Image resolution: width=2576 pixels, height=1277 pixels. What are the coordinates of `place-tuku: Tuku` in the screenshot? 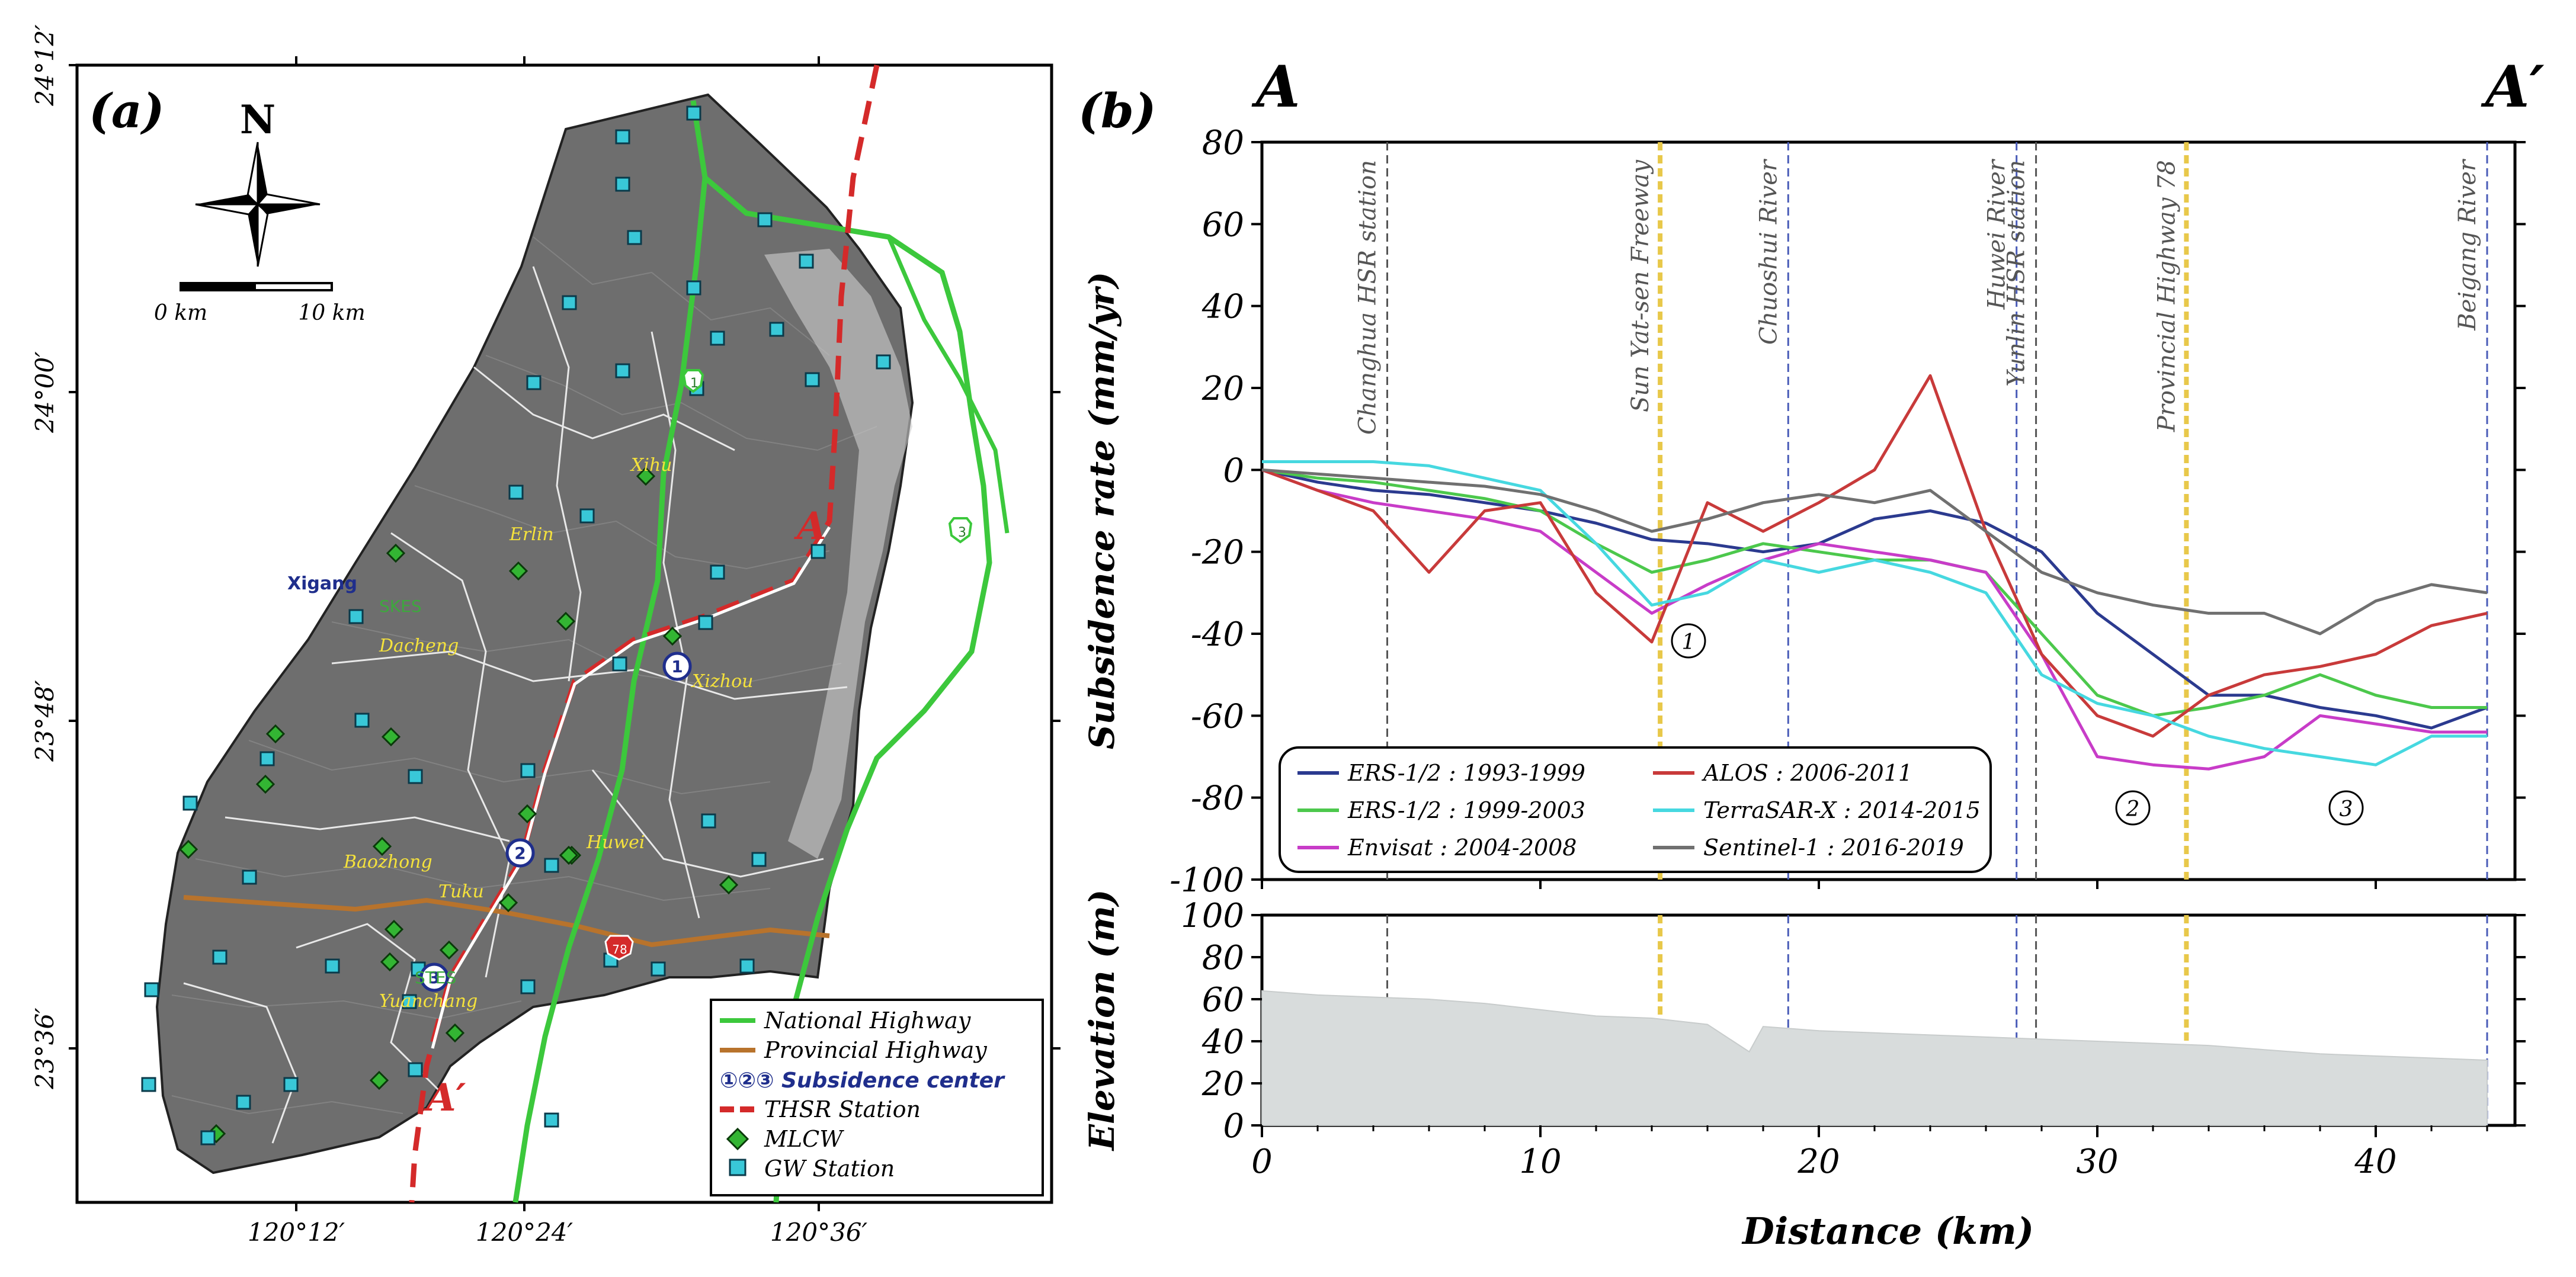 It's located at (461, 891).